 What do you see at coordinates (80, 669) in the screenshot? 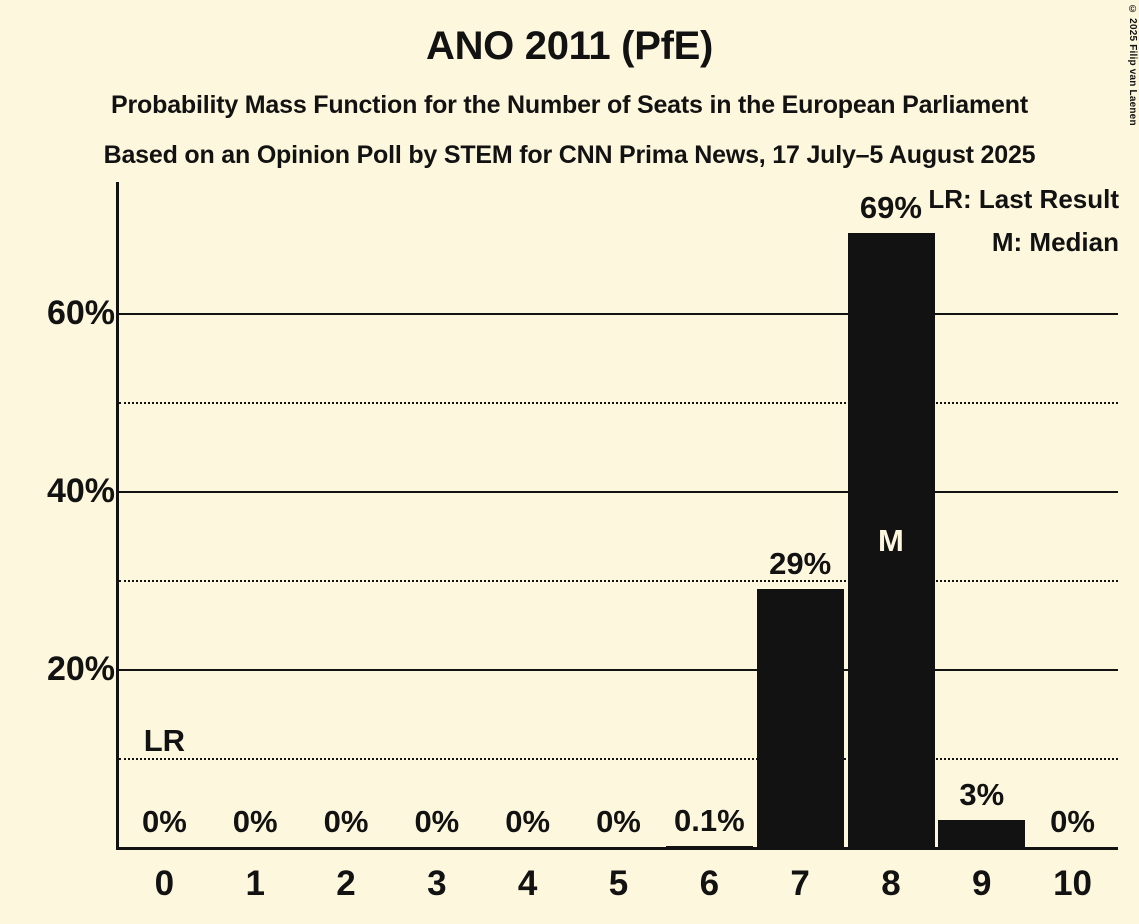
I see `y-tick-label-20: 20%` at bounding box center [80, 669].